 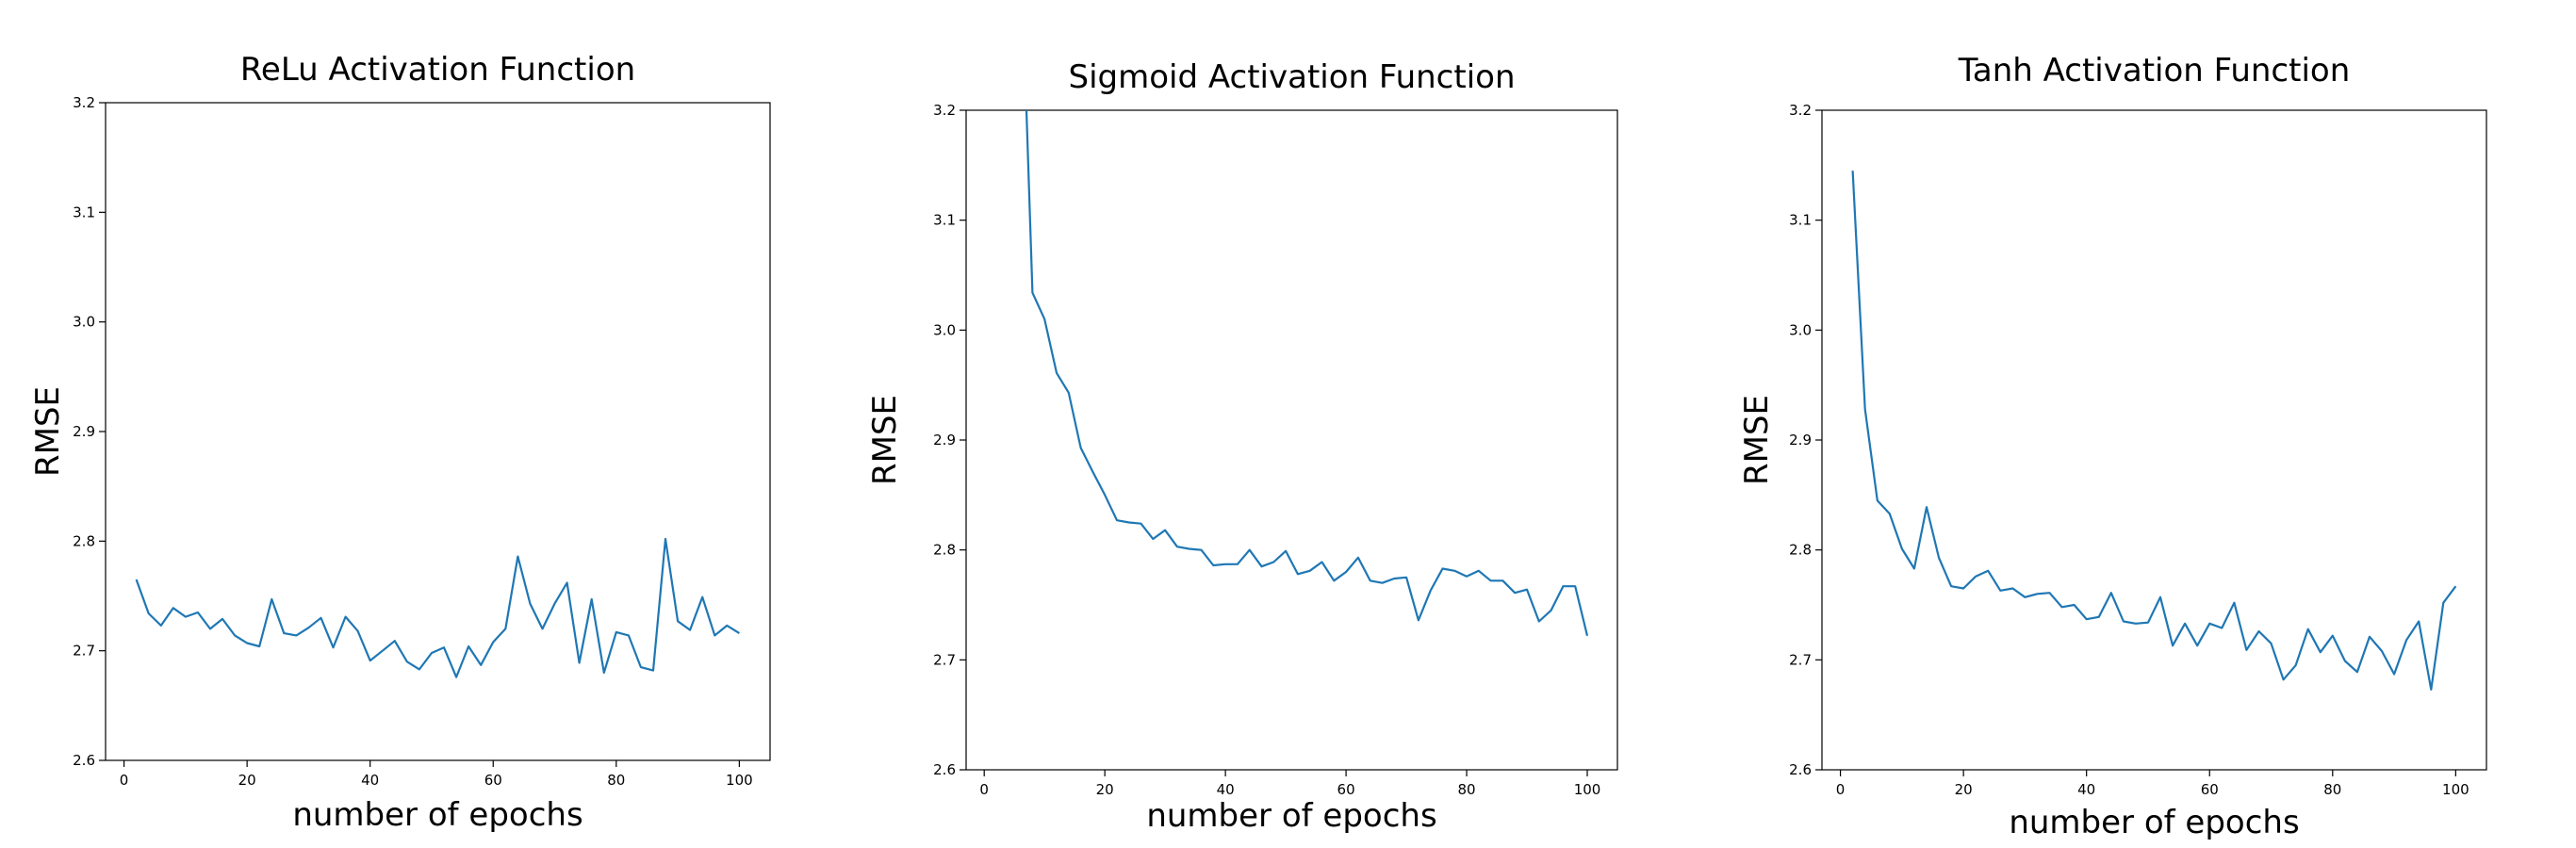 I want to click on chart-title: Sigmoid Activation Function, so click(x=1291, y=77).